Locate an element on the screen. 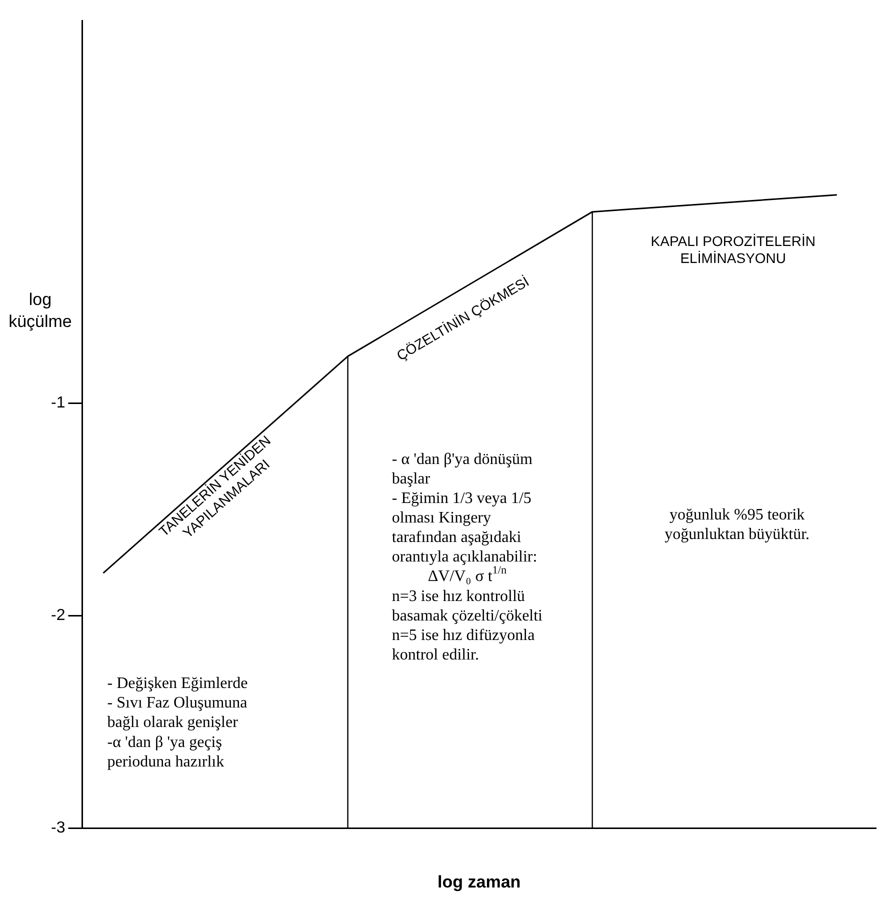 The image size is (890, 919). y-axis-title: log küçülme is located at coordinates (40, 310).